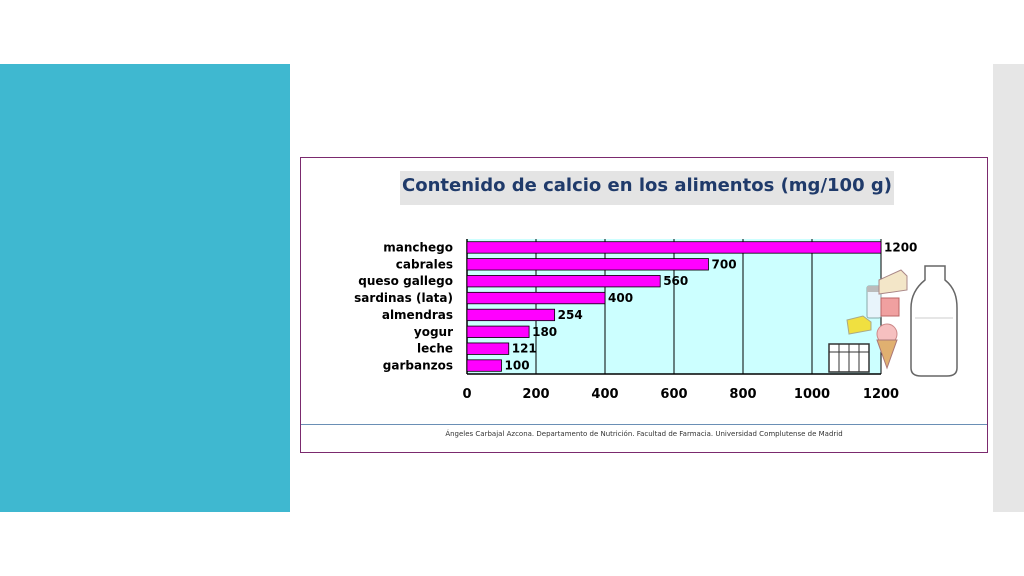  What do you see at coordinates (517, 366) in the screenshot?
I see `value-label: 100` at bounding box center [517, 366].